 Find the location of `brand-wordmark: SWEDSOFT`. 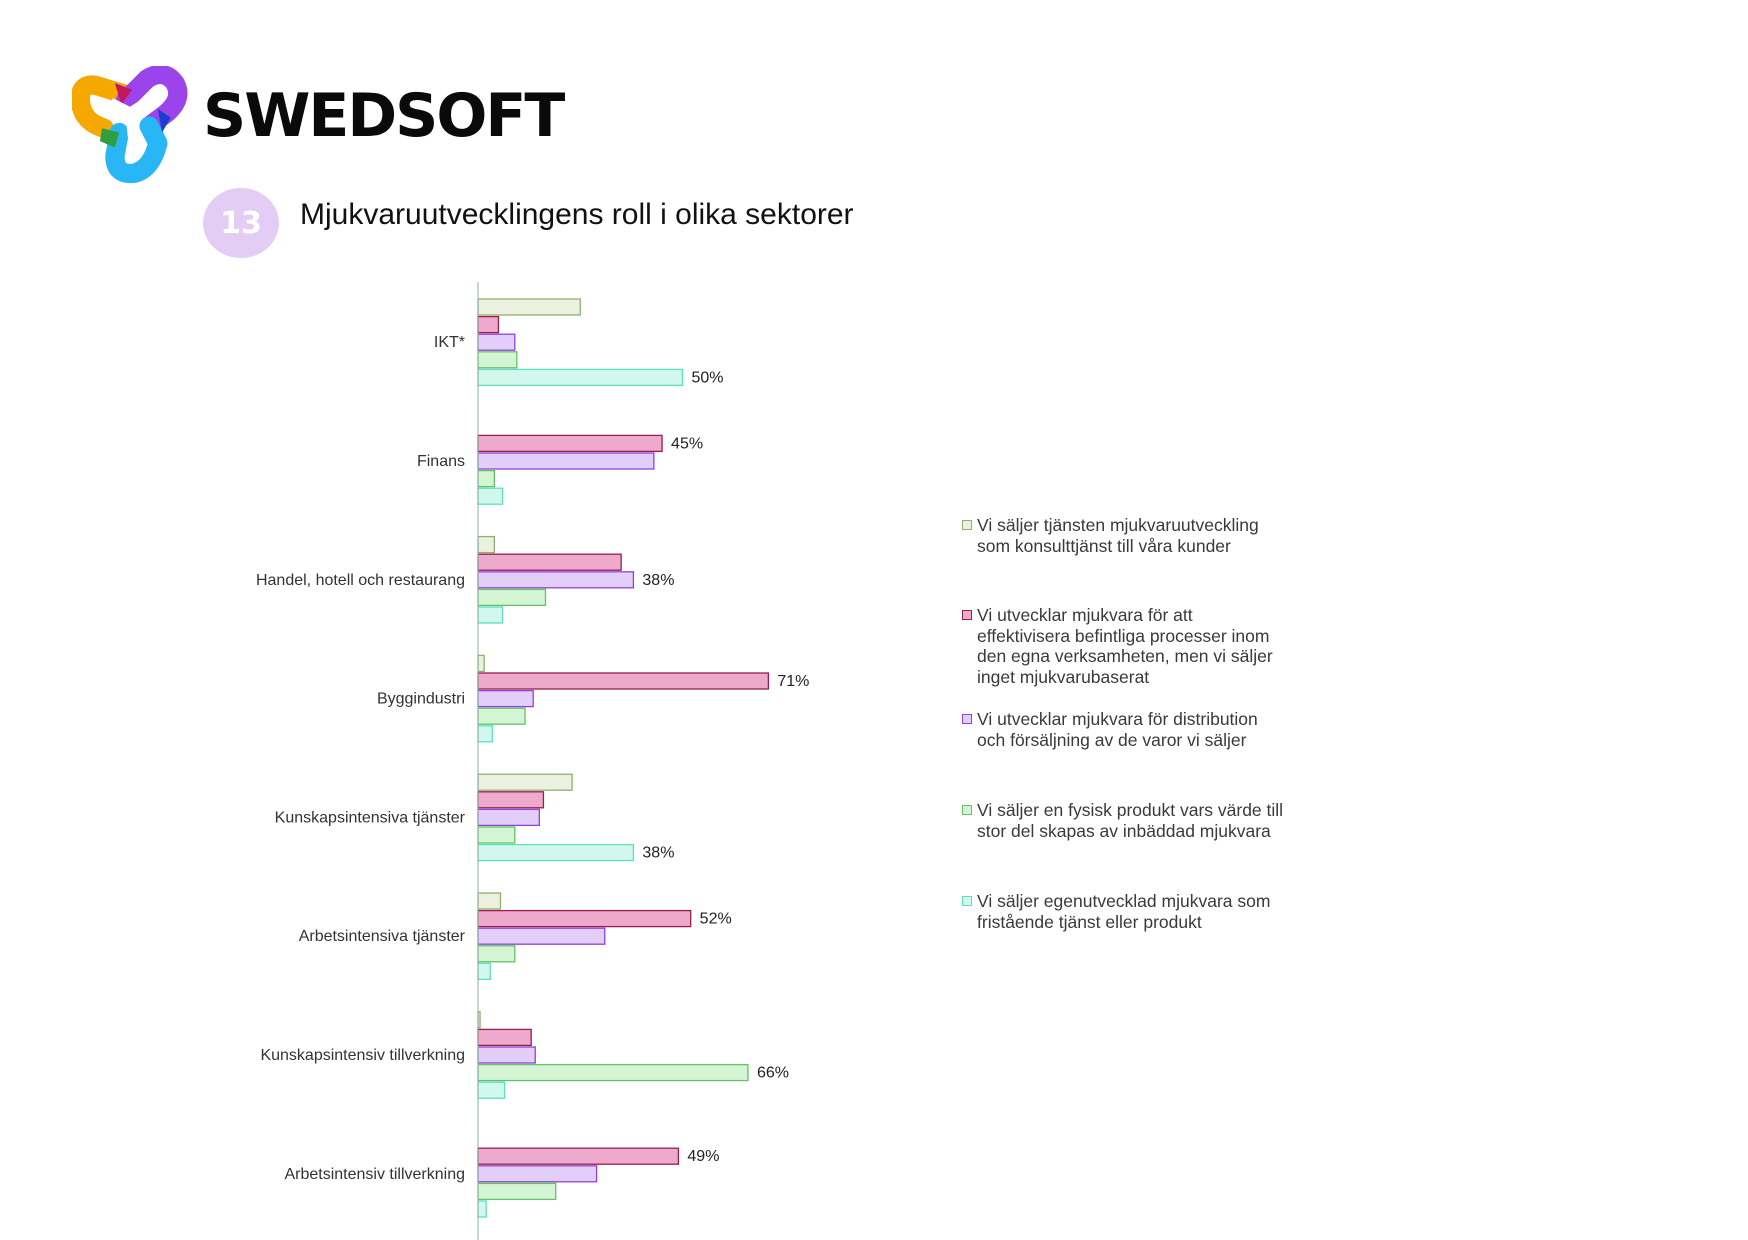

brand-wordmark: SWEDSOFT is located at coordinates (384, 116).